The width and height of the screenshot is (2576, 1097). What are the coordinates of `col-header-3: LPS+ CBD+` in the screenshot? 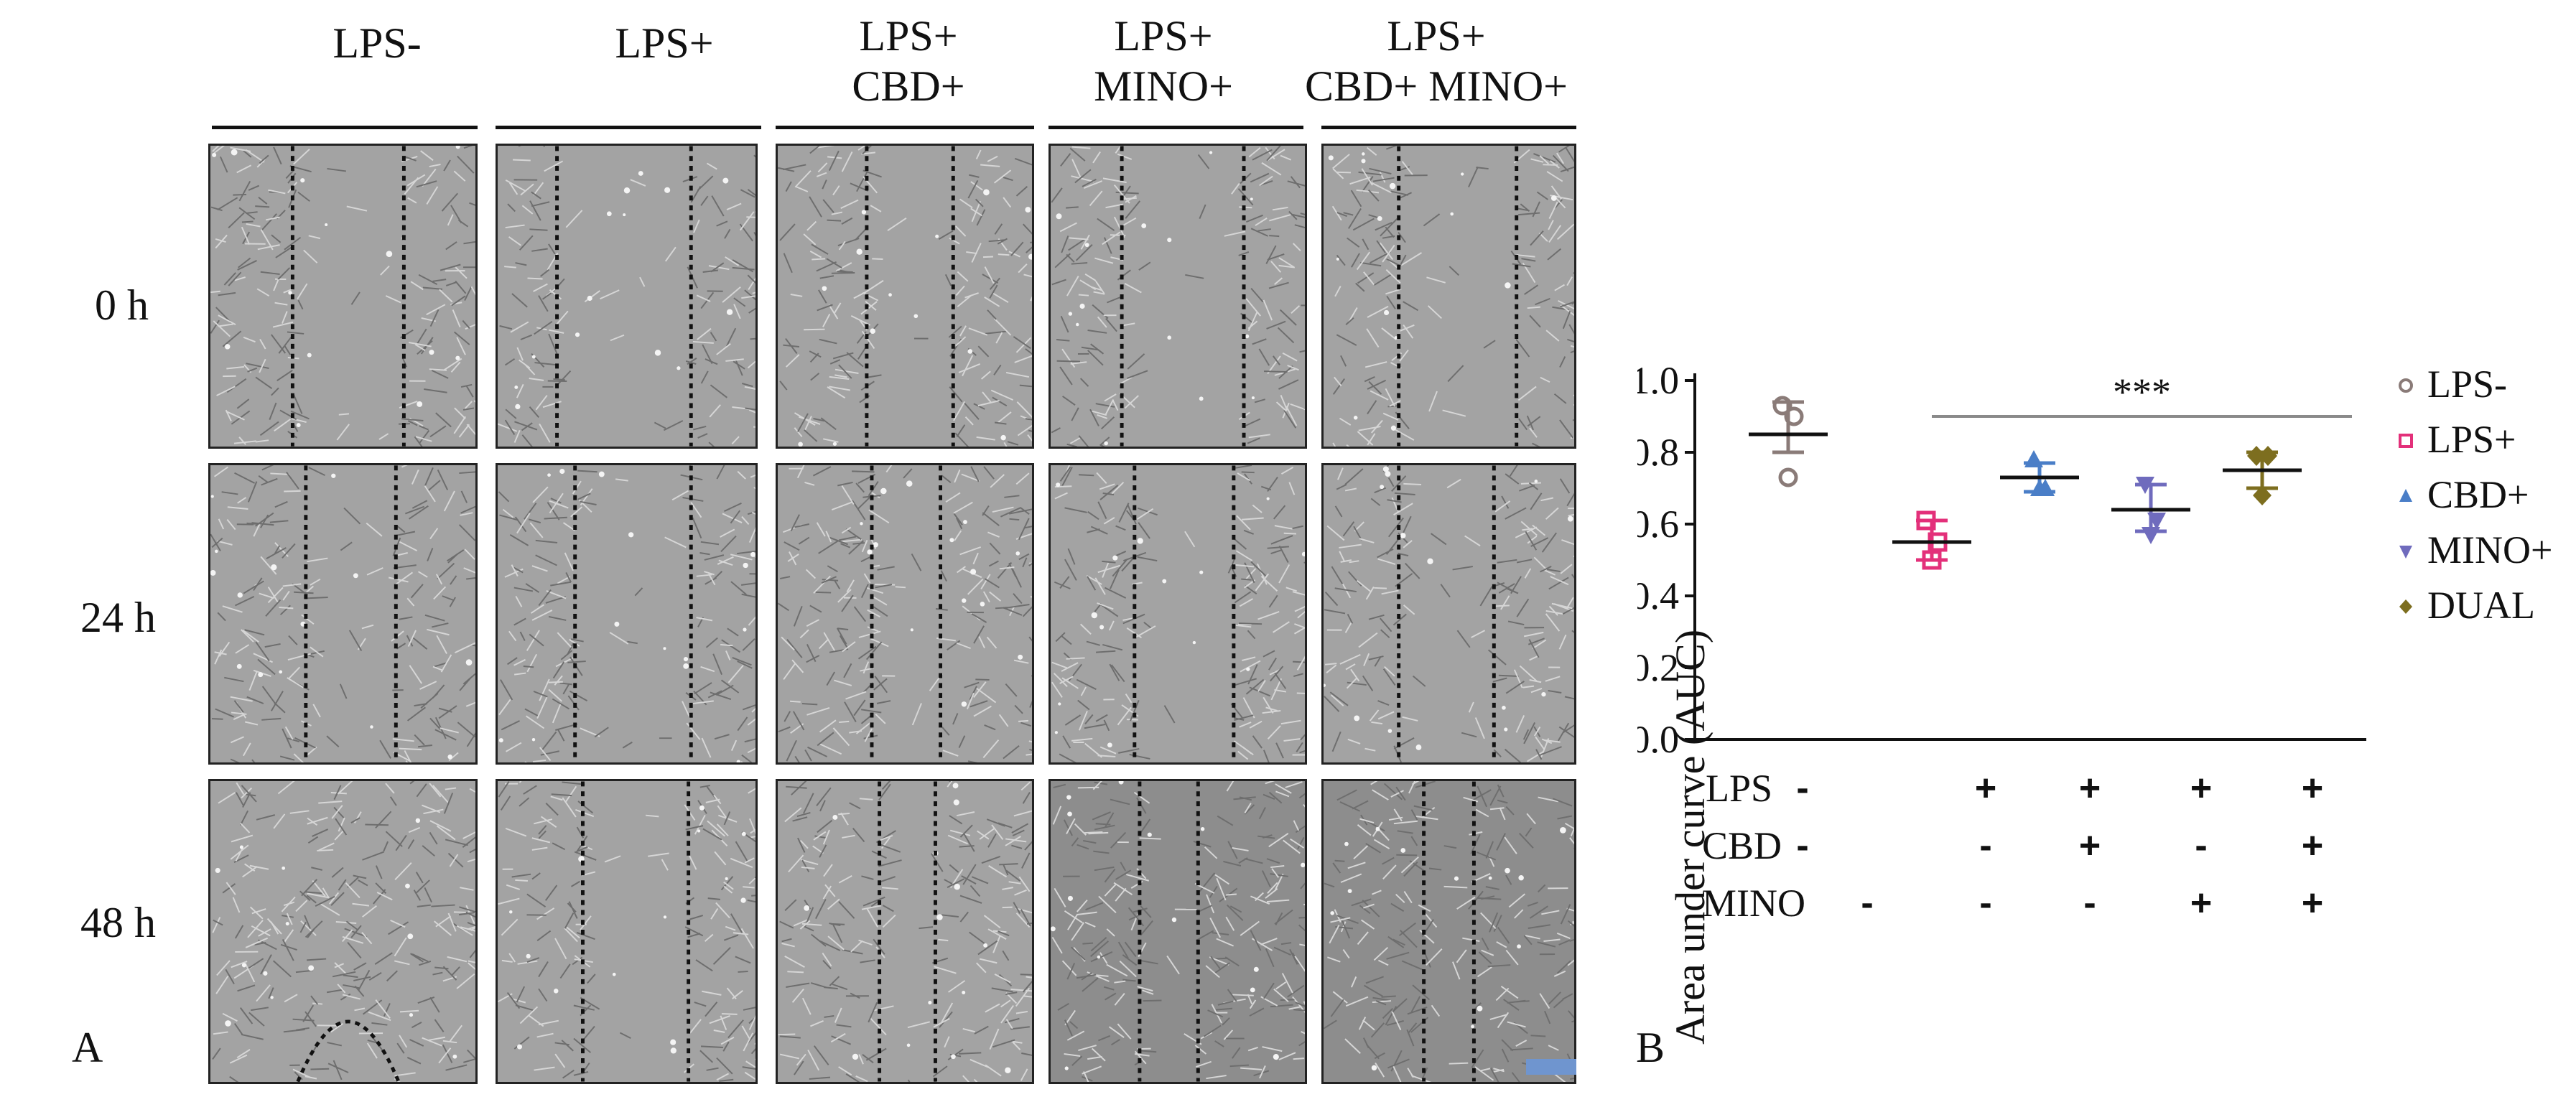 It's located at (908, 61).